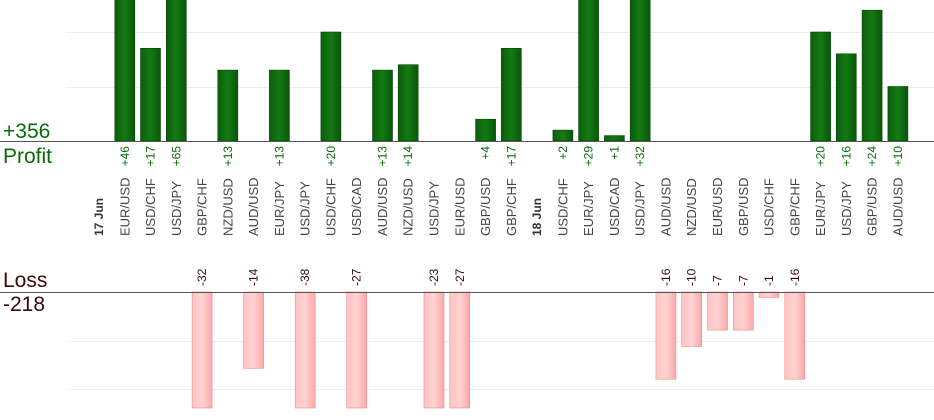 The image size is (934, 420). Describe the element at coordinates (202, 277) in the screenshot. I see `loss-value-label: -32` at that location.